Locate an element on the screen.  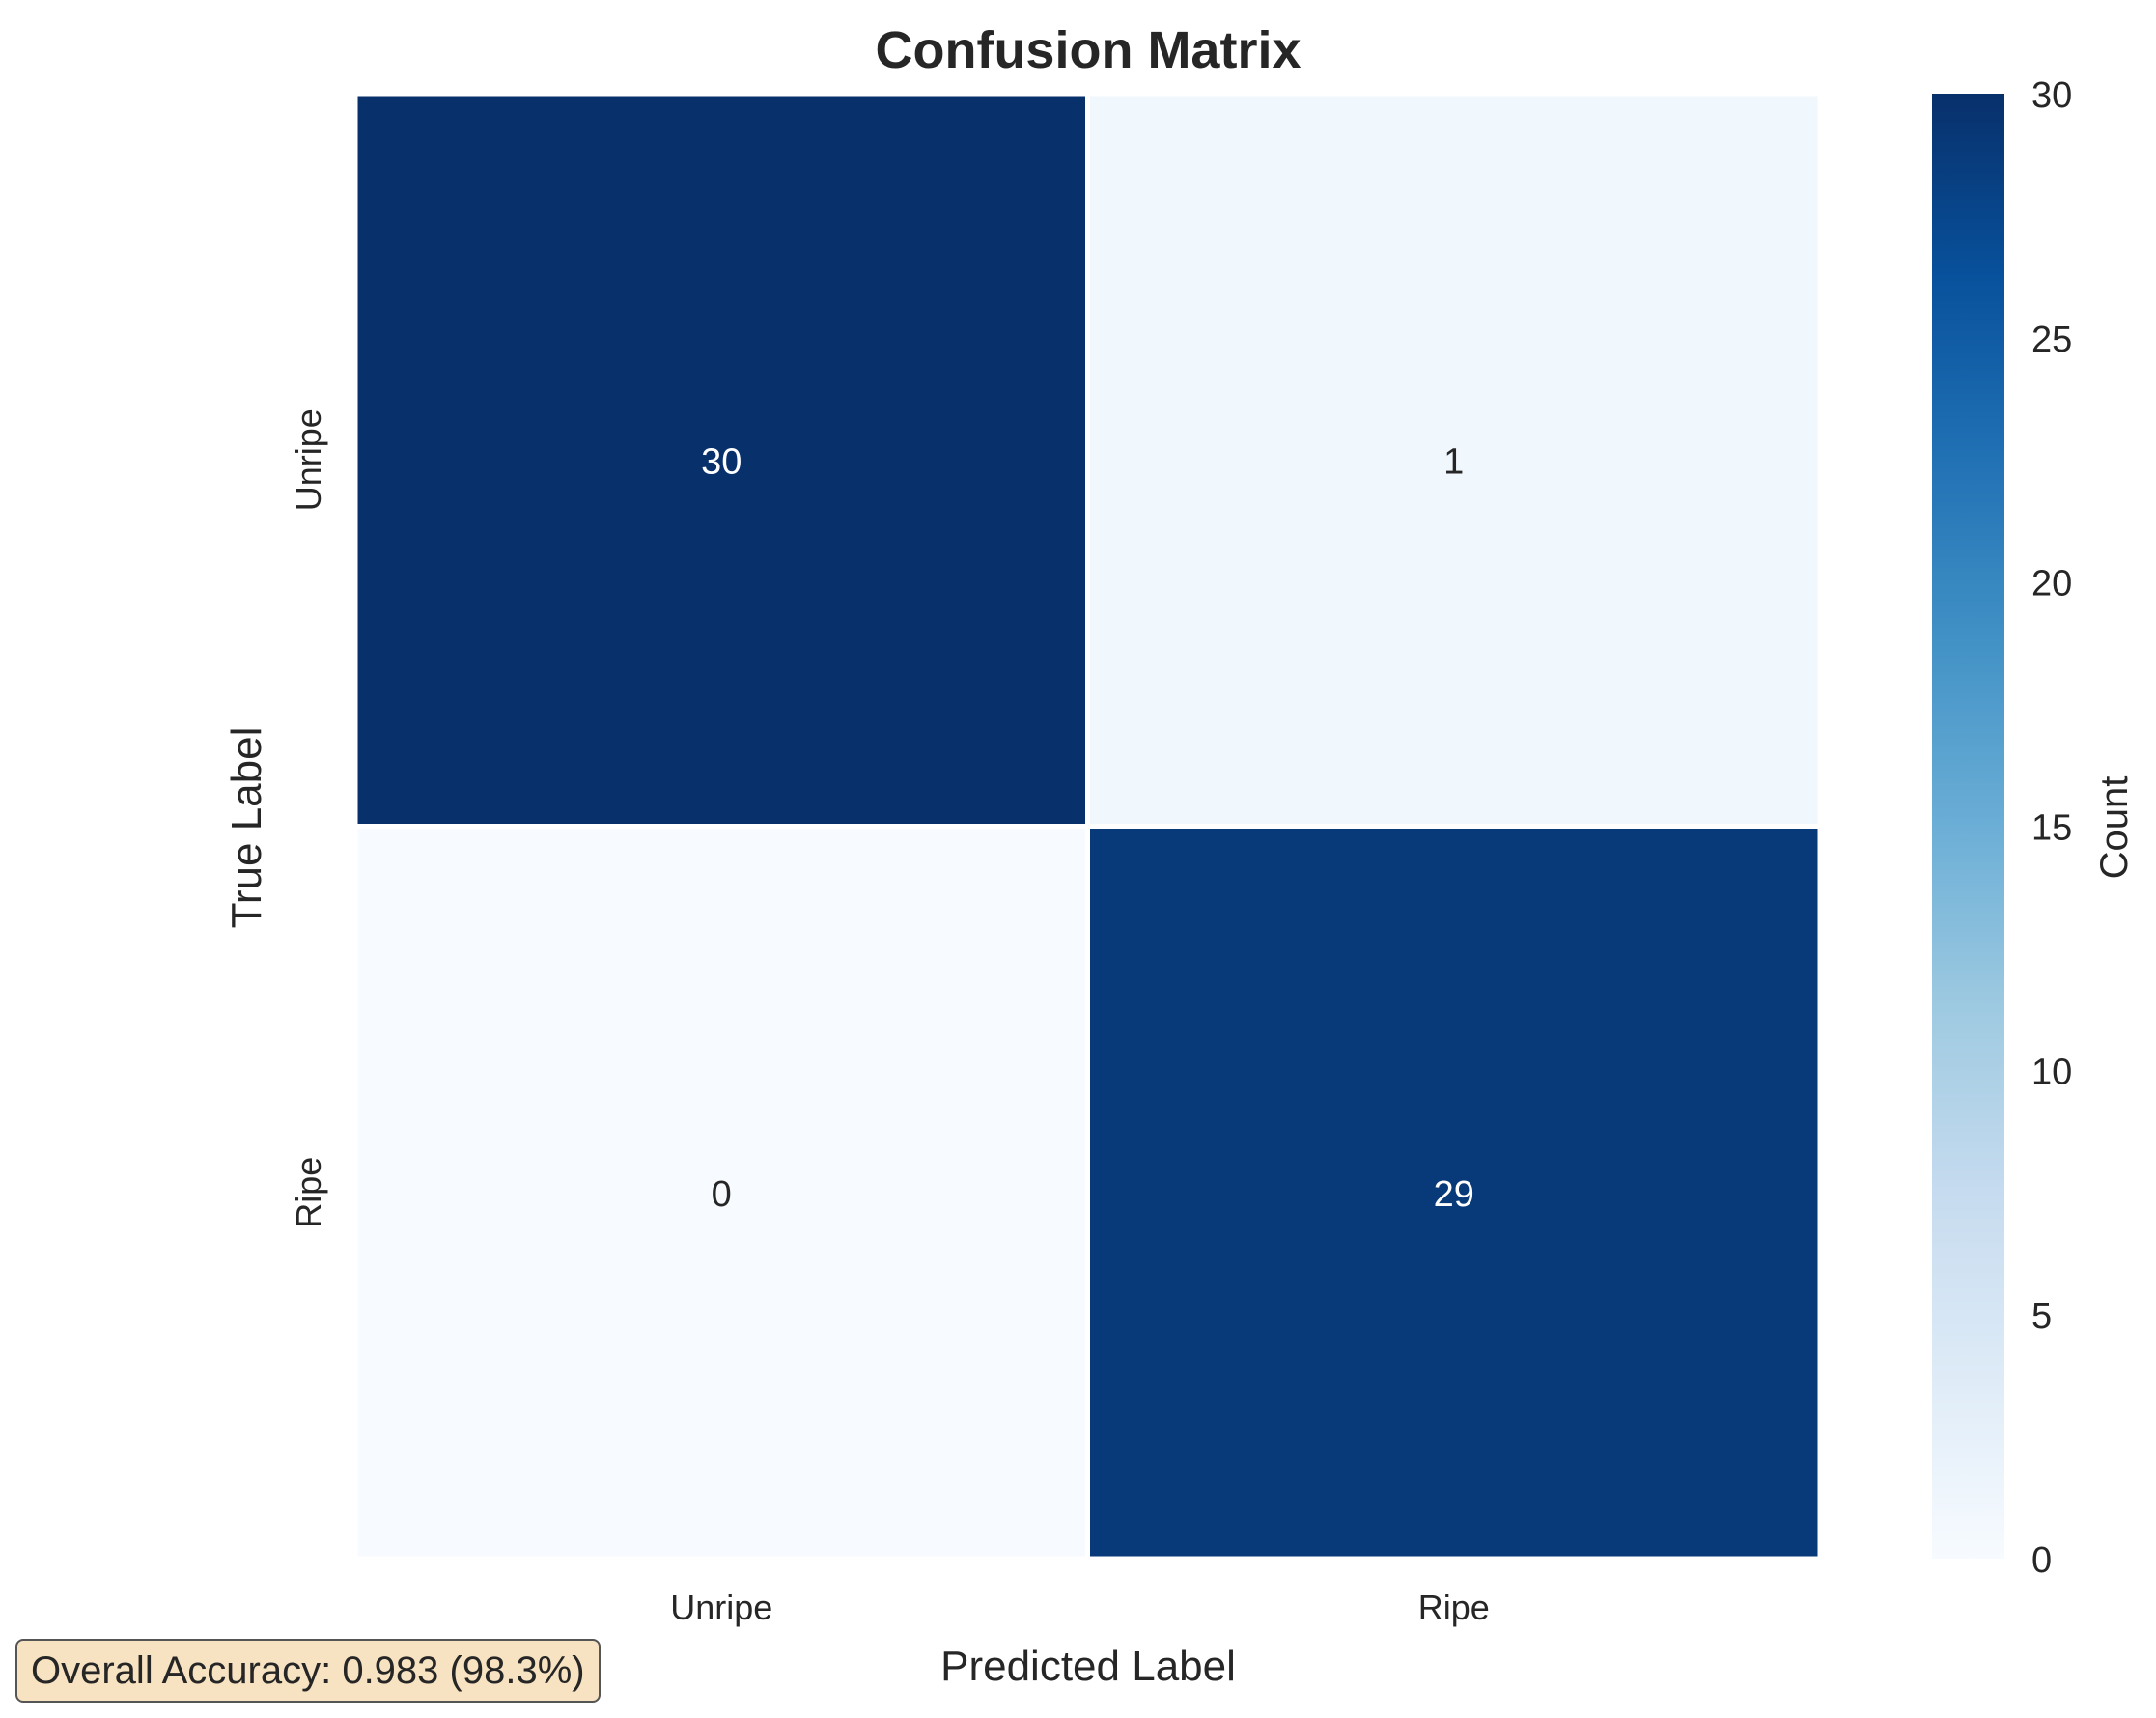
overall-accuracy-annotation: Overall Accuracy: 0.983 (98.3%) is located at coordinates (308, 1671).